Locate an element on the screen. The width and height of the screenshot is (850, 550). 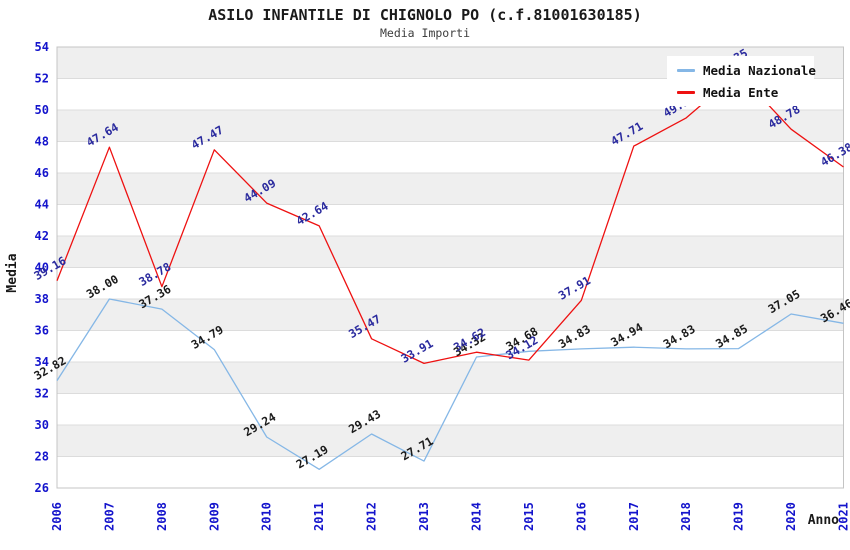
legend-item-media-ente: Media Ente is located at coordinates (745, 92).